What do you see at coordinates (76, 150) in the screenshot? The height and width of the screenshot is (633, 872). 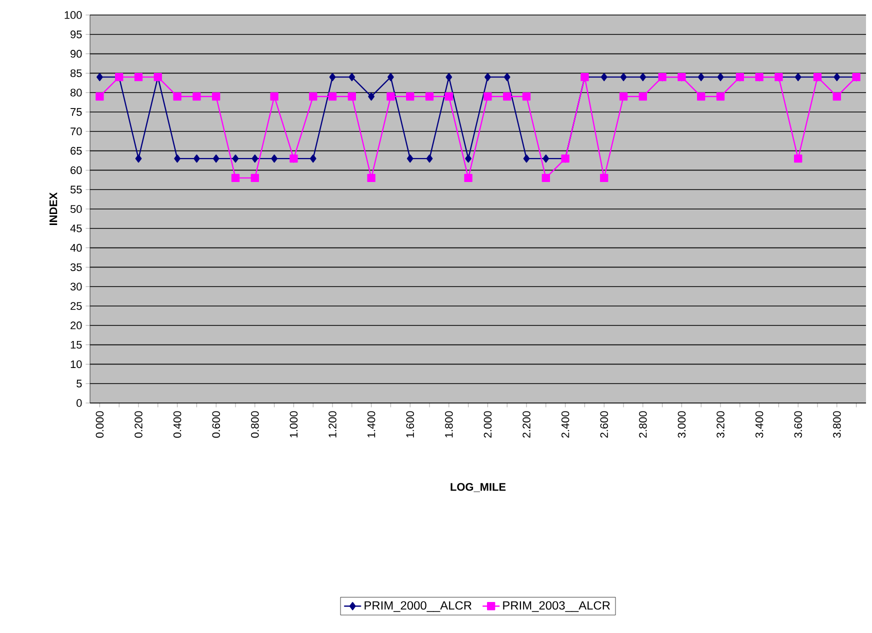 I see `y-tick-label: 65` at bounding box center [76, 150].